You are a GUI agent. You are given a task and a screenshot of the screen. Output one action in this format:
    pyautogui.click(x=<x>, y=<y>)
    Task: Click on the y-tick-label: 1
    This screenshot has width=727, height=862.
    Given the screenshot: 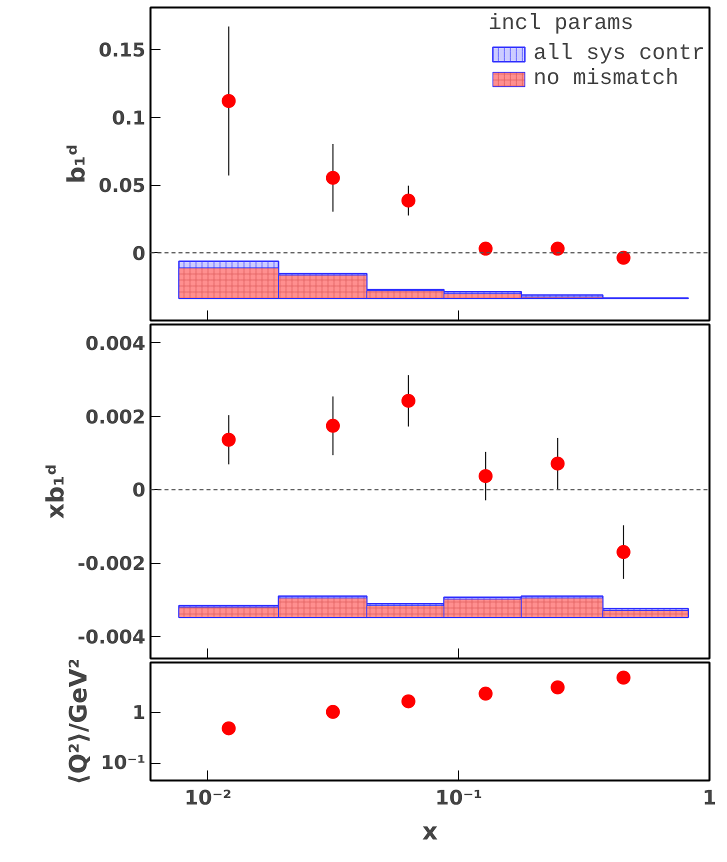 What is the action you would take?
    pyautogui.click(x=139, y=713)
    